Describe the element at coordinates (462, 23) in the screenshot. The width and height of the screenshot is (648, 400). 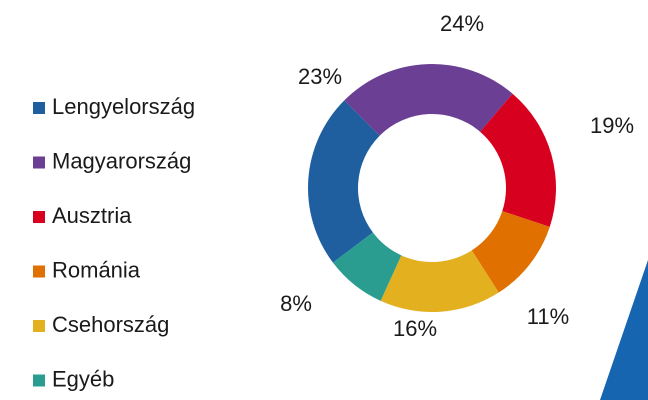
I see `data-label: 24%` at that location.